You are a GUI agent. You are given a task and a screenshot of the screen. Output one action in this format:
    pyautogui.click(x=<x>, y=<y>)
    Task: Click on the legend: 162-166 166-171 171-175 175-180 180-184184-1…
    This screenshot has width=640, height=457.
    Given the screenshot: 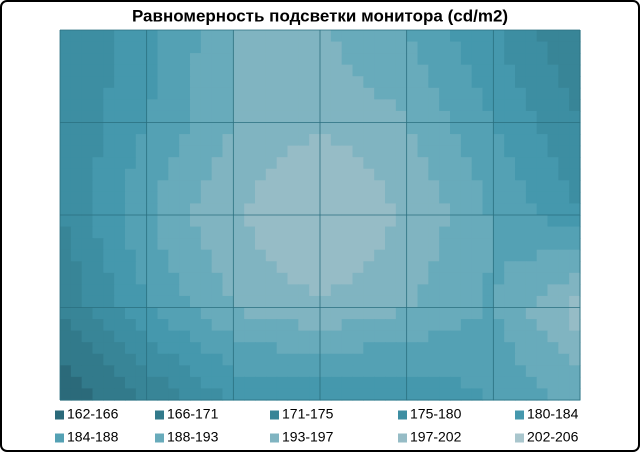 What is the action you would take?
    pyautogui.click(x=317, y=425)
    